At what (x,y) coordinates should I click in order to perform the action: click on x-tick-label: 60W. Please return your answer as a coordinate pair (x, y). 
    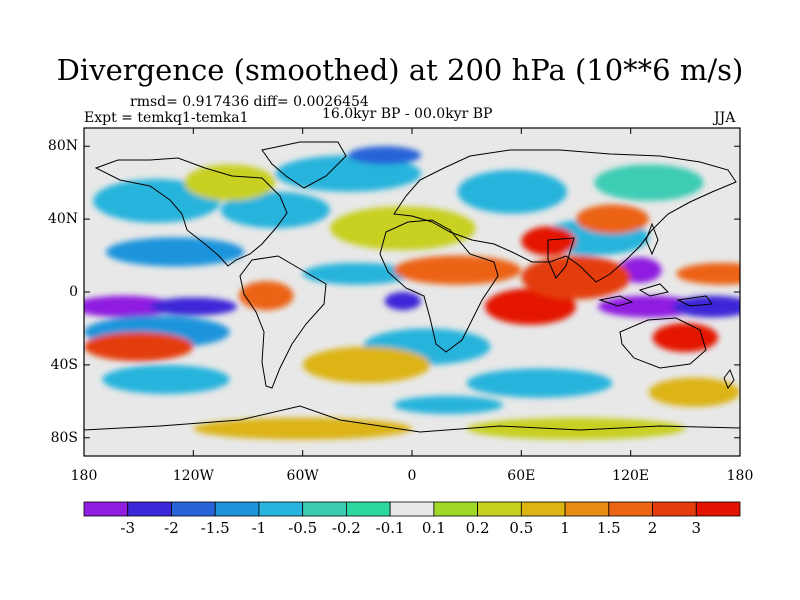
    Looking at the image, I should click on (302, 476).